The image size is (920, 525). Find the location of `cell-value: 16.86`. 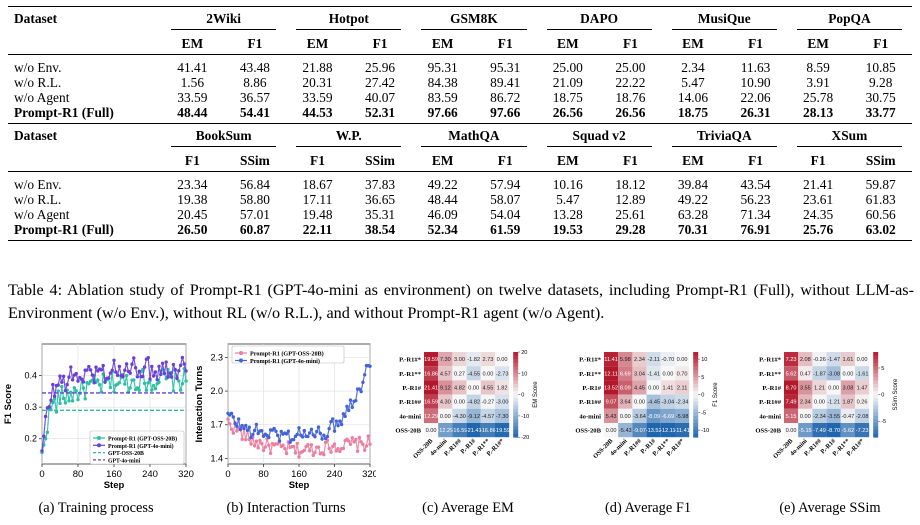

cell-value: 16.86 is located at coordinates (431, 374).